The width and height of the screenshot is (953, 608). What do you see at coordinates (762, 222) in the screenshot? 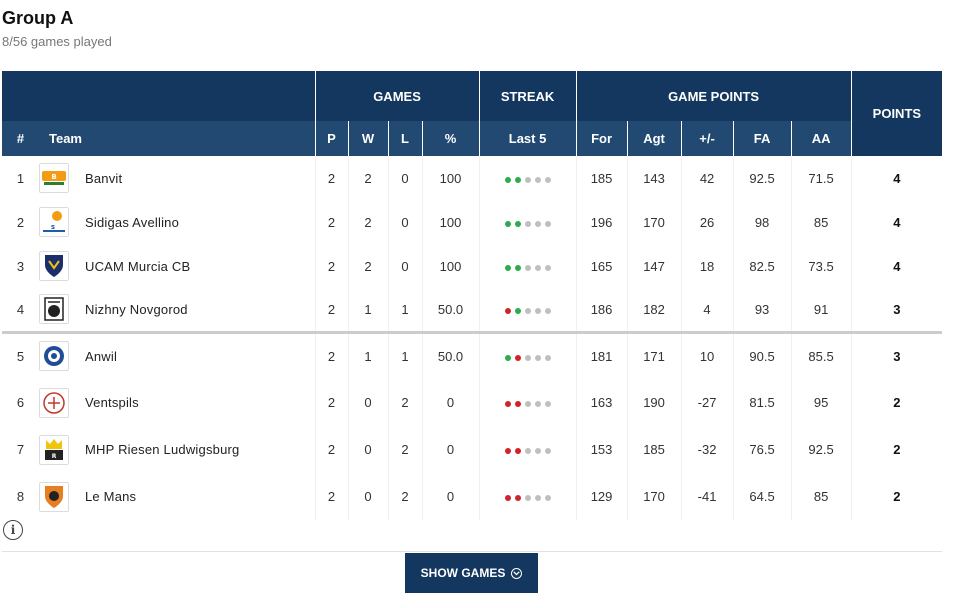
I see `fa-cell: 98` at bounding box center [762, 222].